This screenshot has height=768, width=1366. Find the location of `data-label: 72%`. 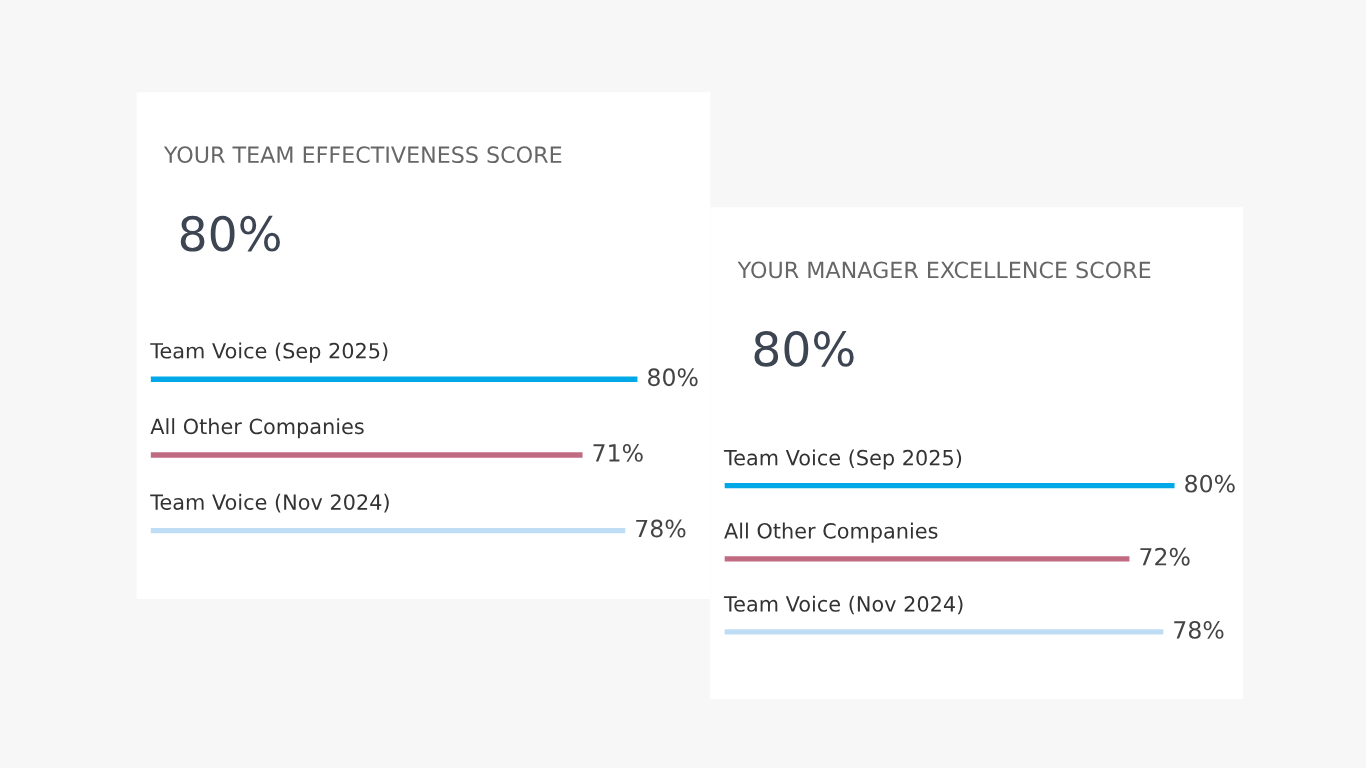

data-label: 72% is located at coordinates (1165, 556).